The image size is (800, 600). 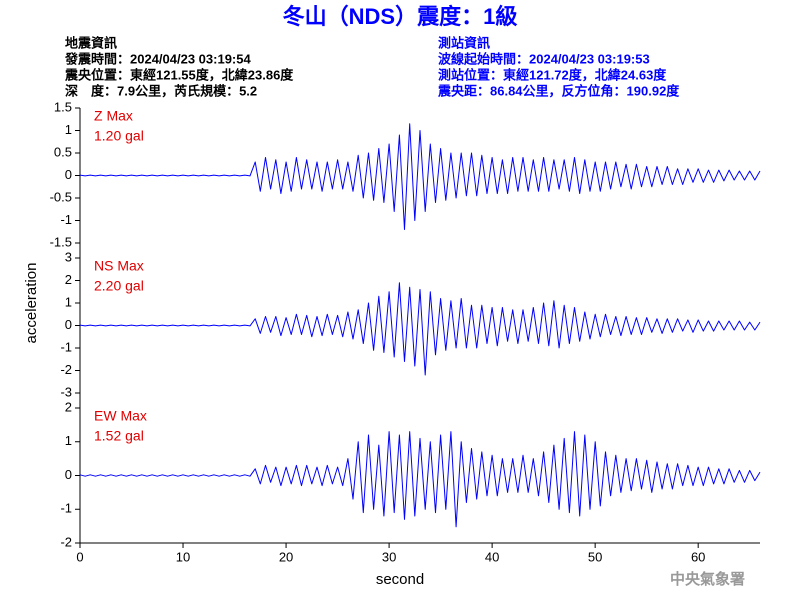 I want to click on info-left: 地震資訊, so click(x=91, y=42).